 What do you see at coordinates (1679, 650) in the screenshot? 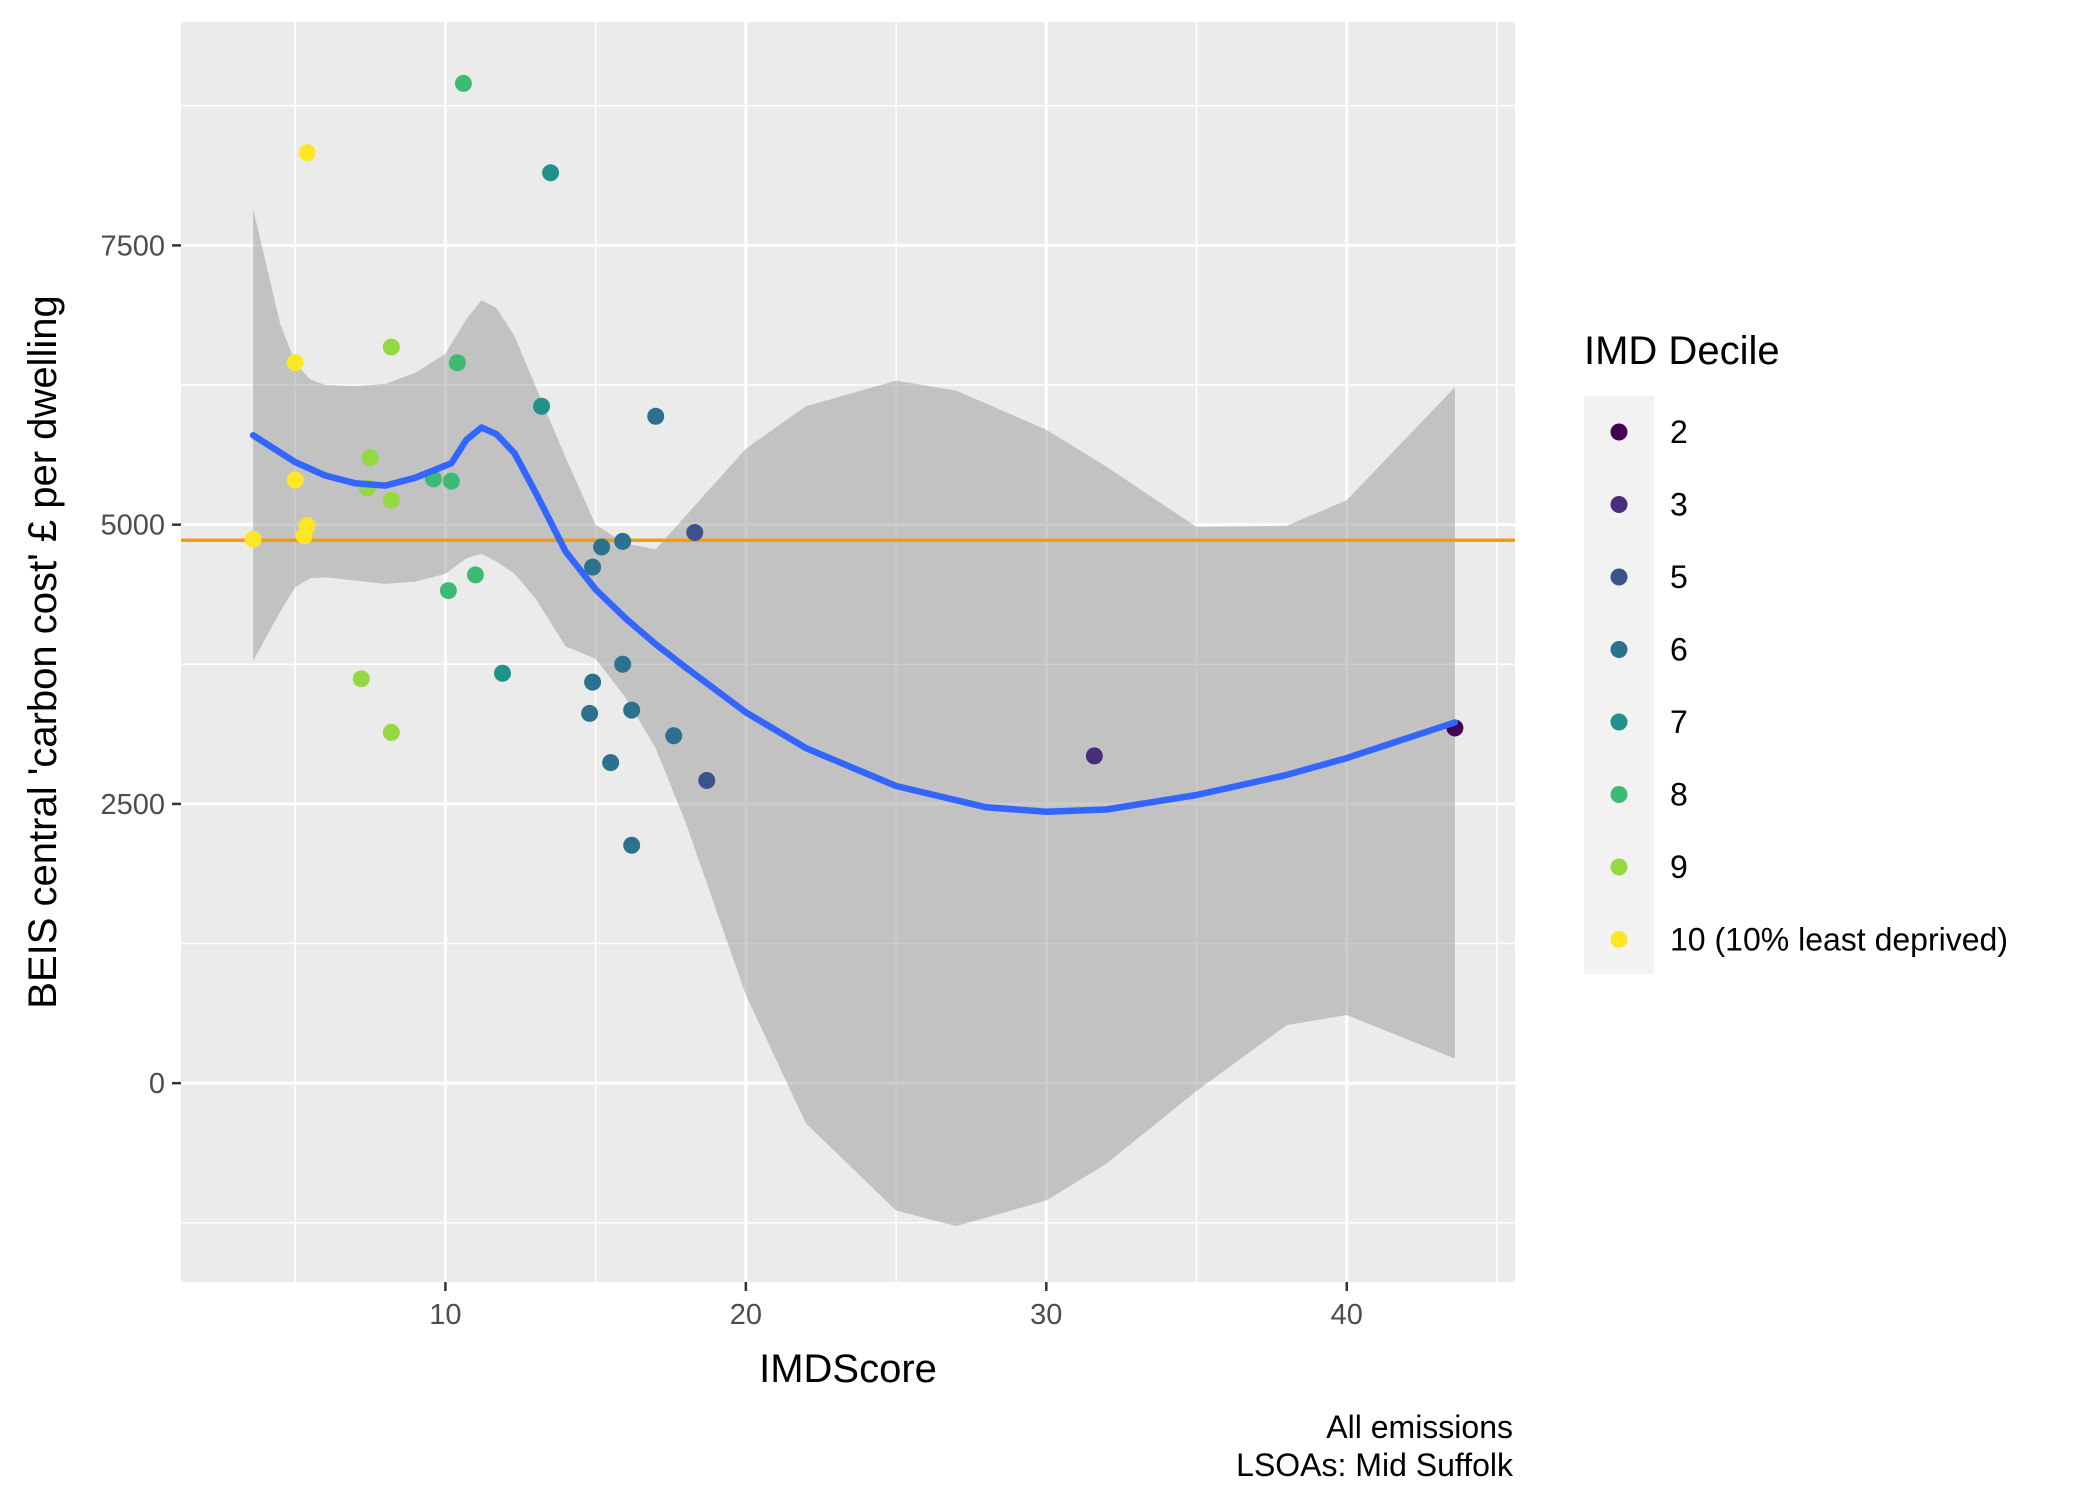
I see `legend-label: 6` at bounding box center [1679, 650].